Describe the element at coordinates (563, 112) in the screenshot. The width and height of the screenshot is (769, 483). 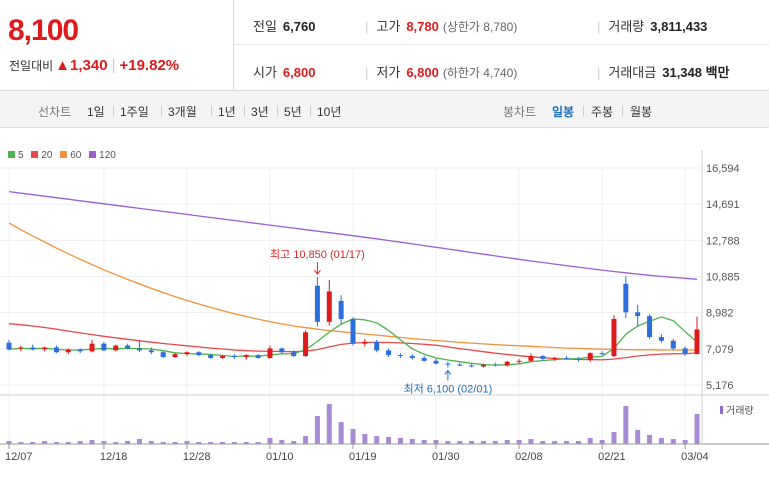
I see `daily-candle-button: 일봉` at that location.